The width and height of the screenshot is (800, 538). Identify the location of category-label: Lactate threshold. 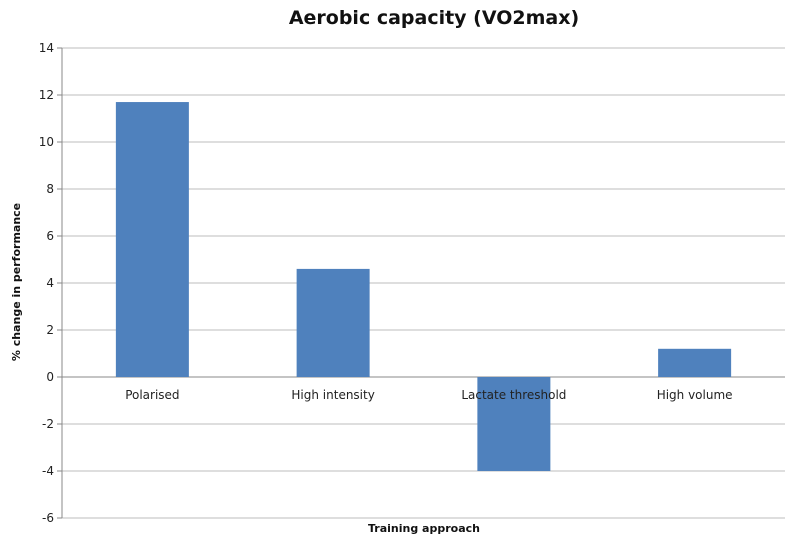
(513, 395).